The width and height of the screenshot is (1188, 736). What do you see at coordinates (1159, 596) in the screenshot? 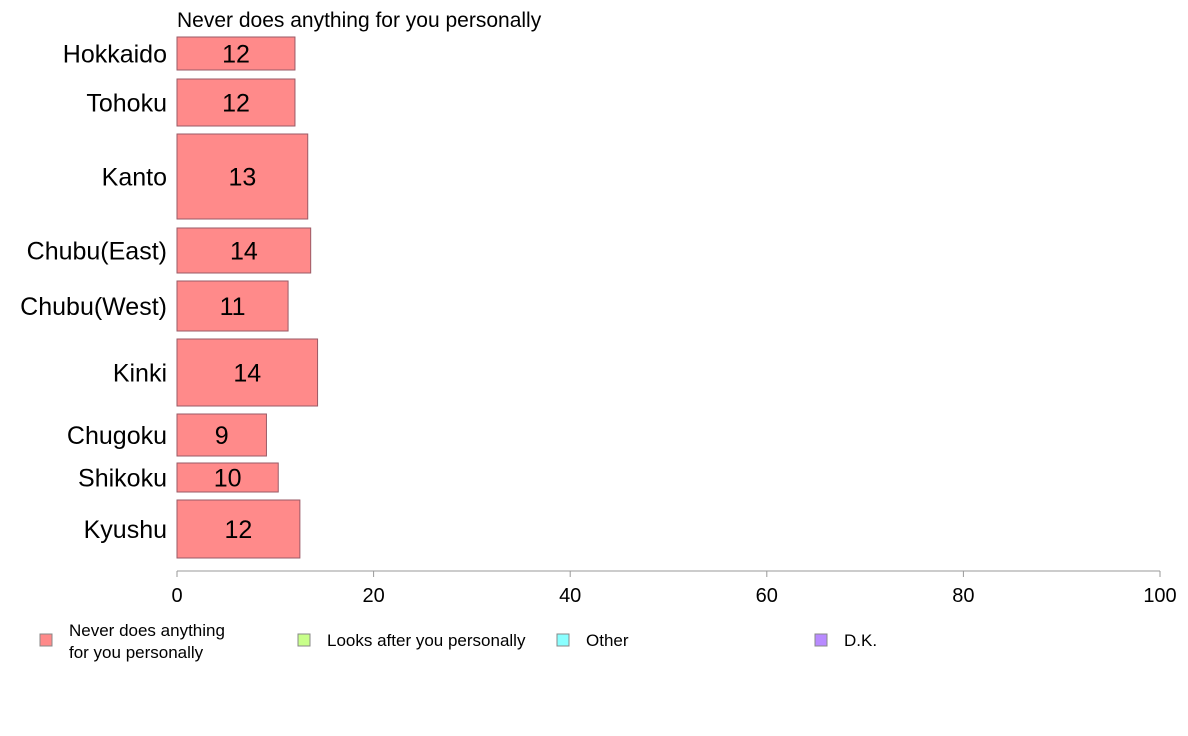
I see `x-tick-label: 100` at bounding box center [1159, 596].